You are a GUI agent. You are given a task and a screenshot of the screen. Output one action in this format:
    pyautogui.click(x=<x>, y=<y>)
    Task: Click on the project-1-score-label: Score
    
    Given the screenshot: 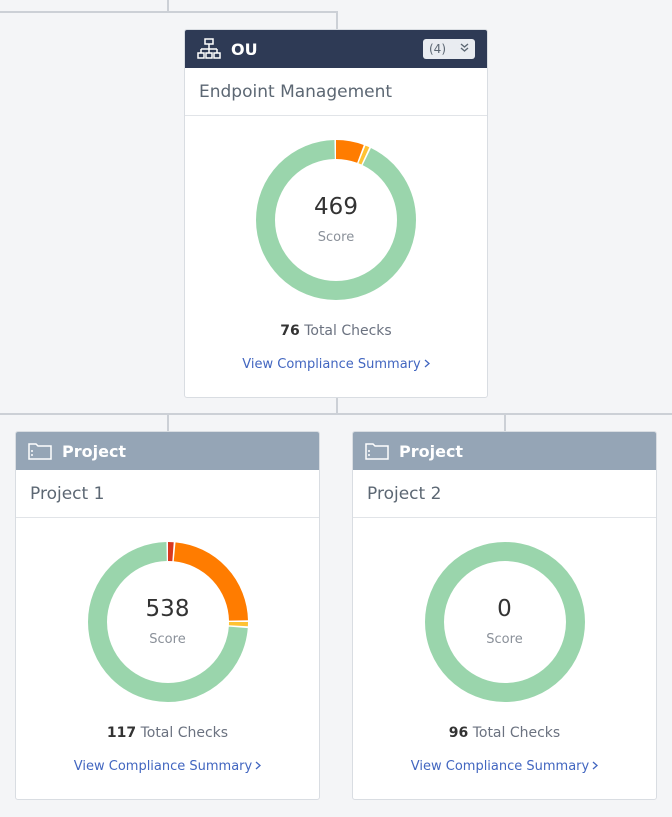 What is the action you would take?
    pyautogui.click(x=167, y=639)
    